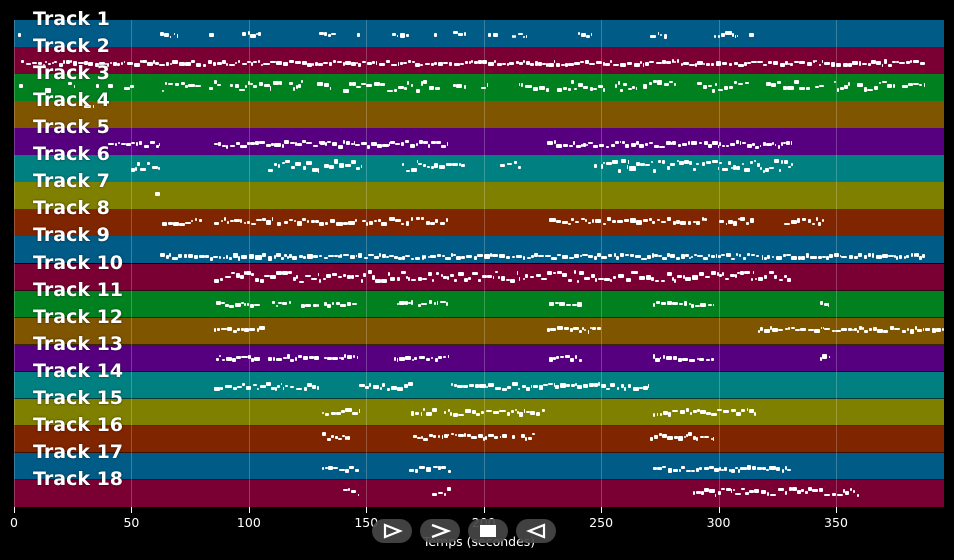 The width and height of the screenshot is (954, 560). I want to click on play-button, so click(392, 531).